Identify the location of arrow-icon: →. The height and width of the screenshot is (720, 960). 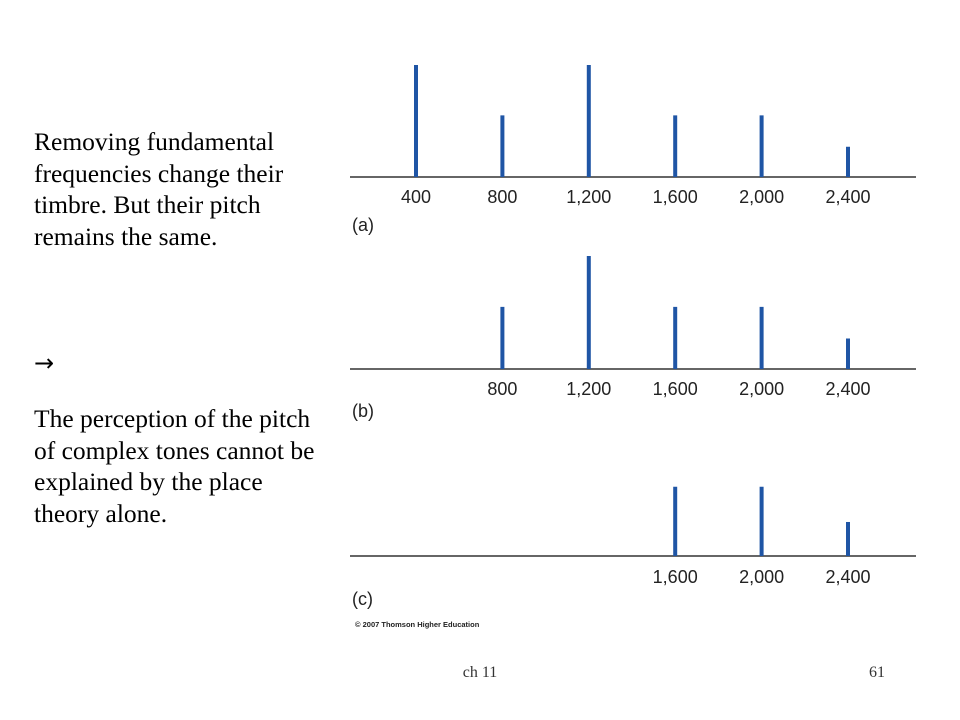
(44, 363).